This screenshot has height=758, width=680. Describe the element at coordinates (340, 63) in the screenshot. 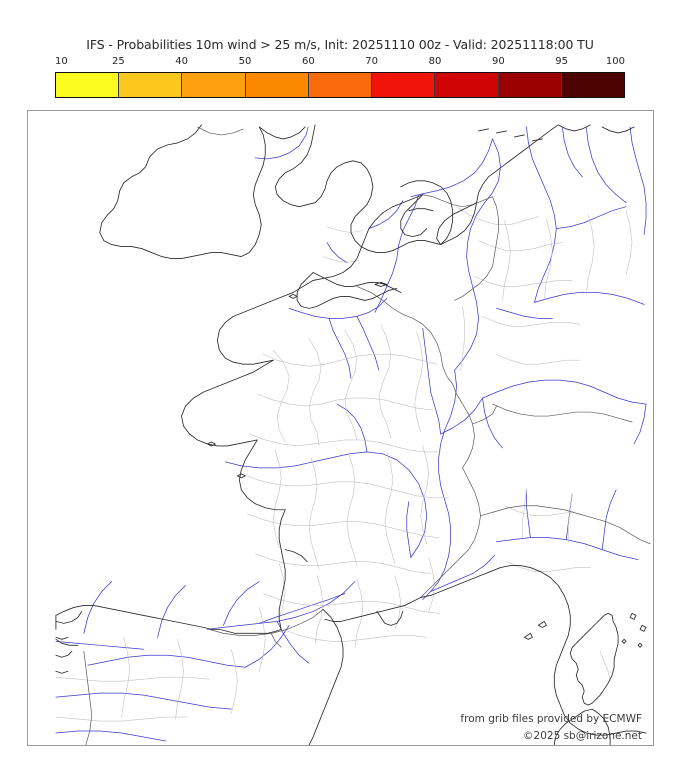

I see `colorbar-tick-labels: 10 25 40 50 60 70 80 90 95 100` at that location.